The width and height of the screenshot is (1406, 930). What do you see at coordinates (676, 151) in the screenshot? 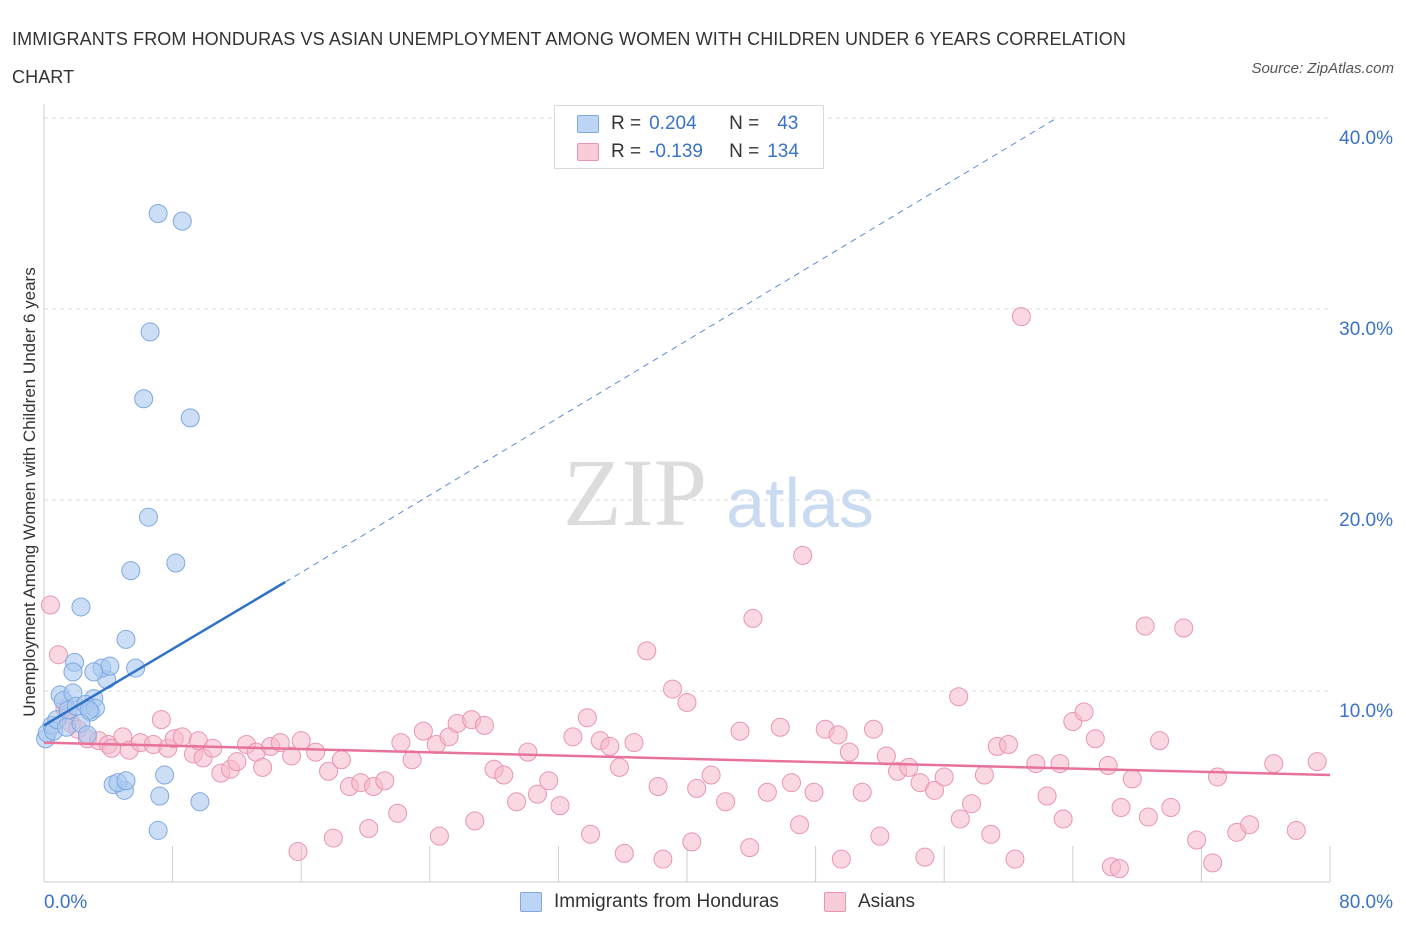
I see `r-value: -0.139` at bounding box center [676, 151].